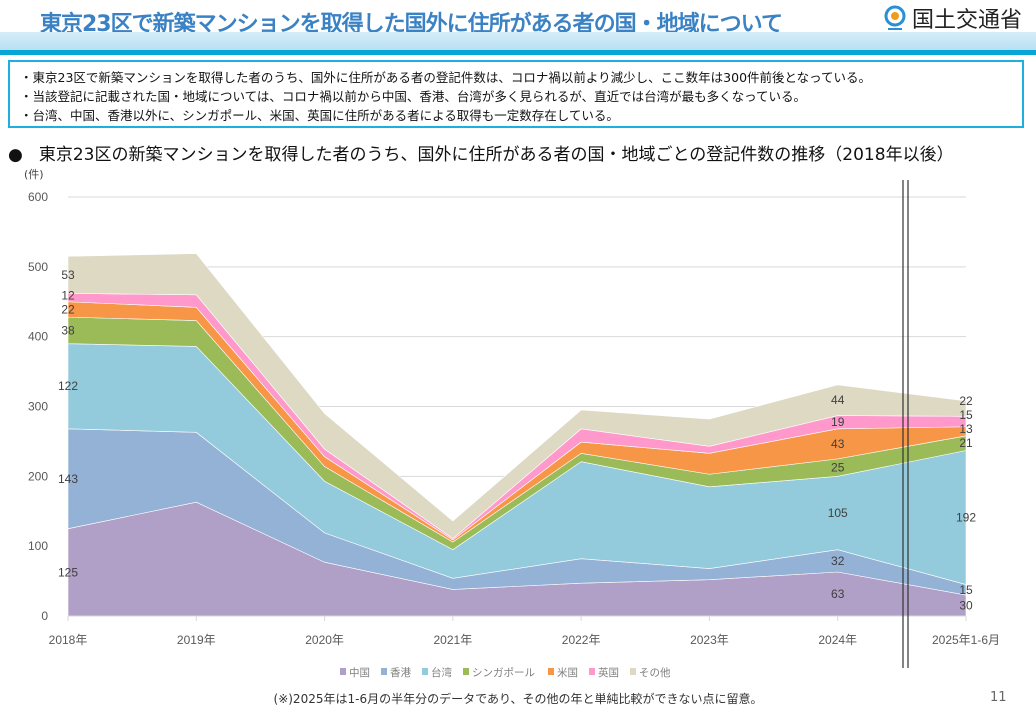 The image size is (1036, 714). Describe the element at coordinates (68, 275) in the screenshot. I see `data-label: 53` at that location.